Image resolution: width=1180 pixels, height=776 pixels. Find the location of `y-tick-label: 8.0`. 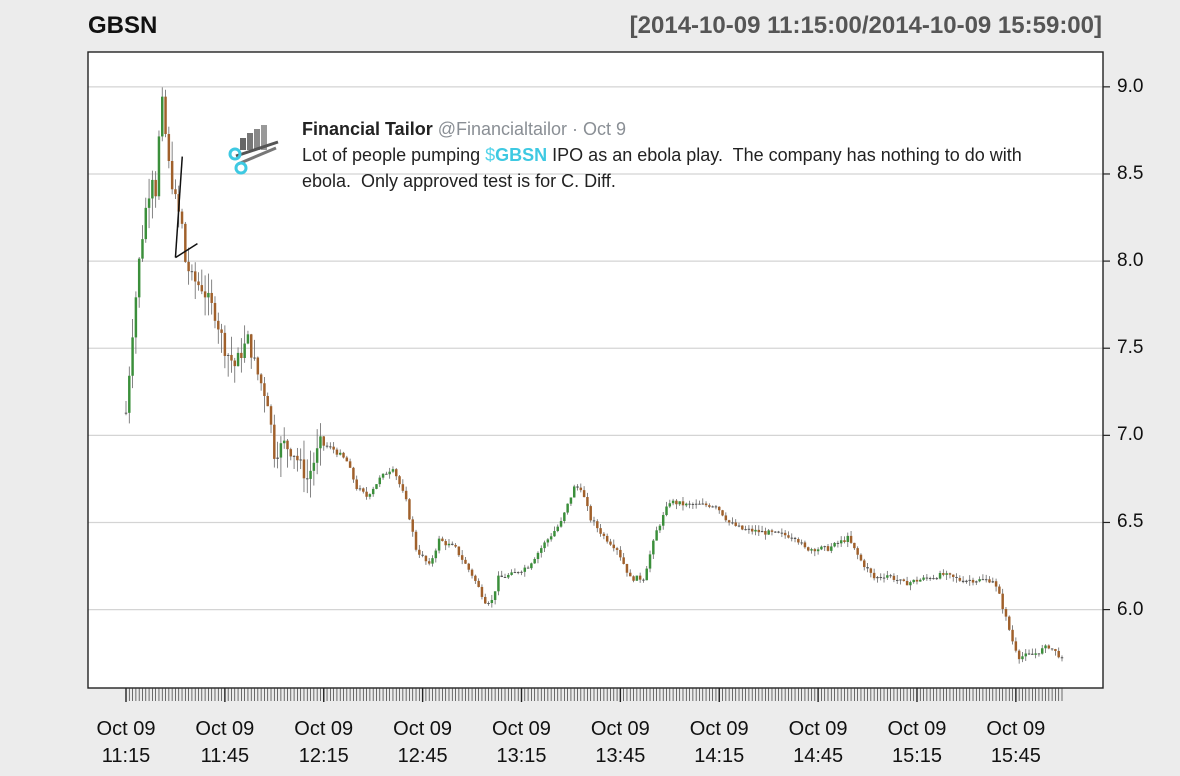

y-tick-label: 8.0 is located at coordinates (1130, 261).